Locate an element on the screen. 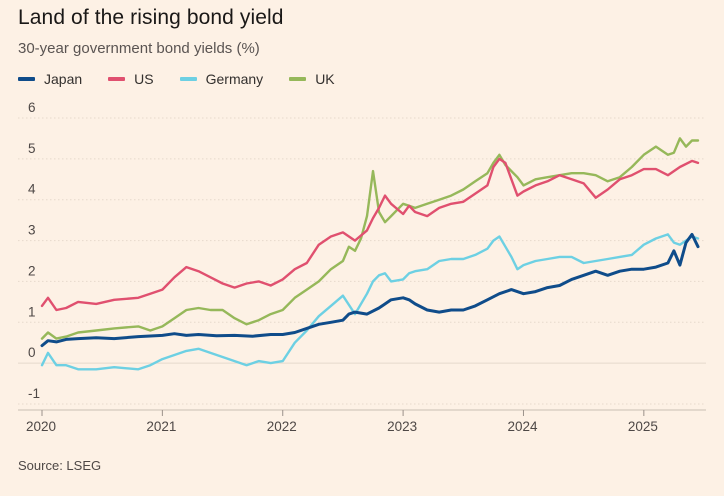 The width and height of the screenshot is (724, 496). y-tick-label: 5 is located at coordinates (32, 148).